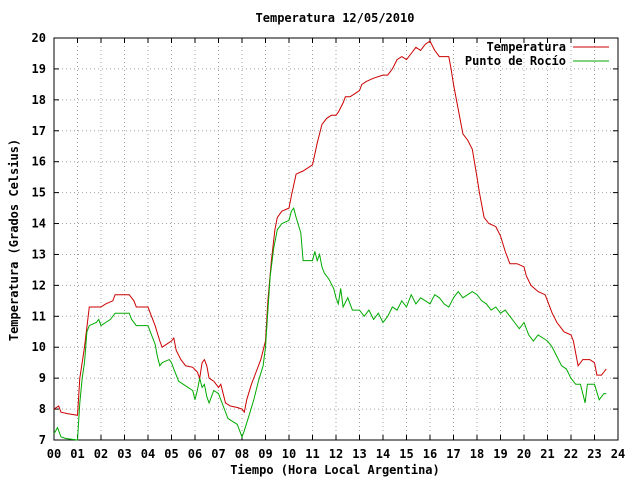 This screenshot has width=640, height=480. What do you see at coordinates (42, 409) in the screenshot?
I see `y-tick-label: 8` at bounding box center [42, 409].